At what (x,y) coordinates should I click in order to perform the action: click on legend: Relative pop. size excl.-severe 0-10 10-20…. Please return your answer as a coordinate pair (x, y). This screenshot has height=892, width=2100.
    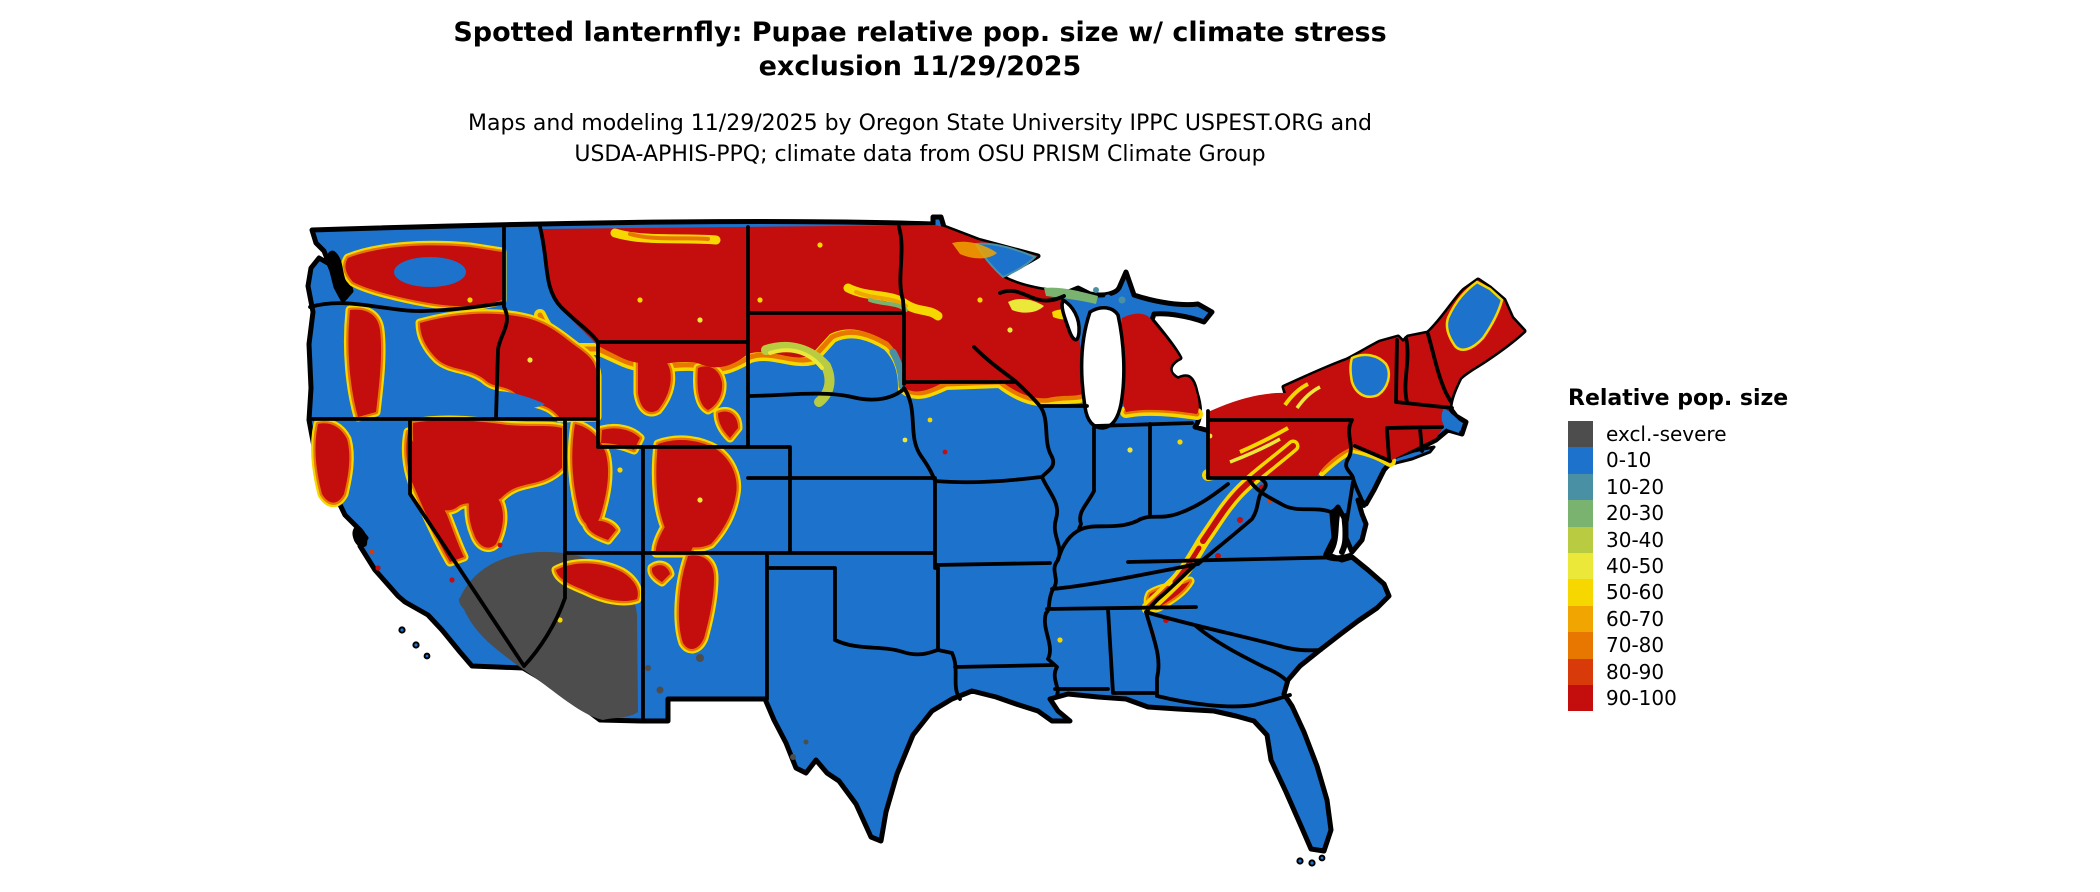
    Looking at the image, I should click on (1678, 549).